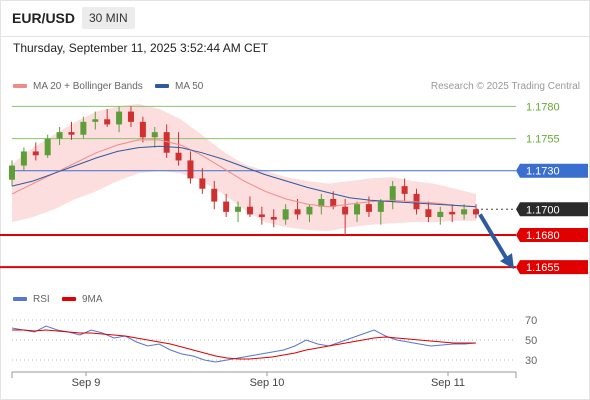 Image resolution: width=590 pixels, height=400 pixels. I want to click on rsi-ma-line, so click(244, 344).